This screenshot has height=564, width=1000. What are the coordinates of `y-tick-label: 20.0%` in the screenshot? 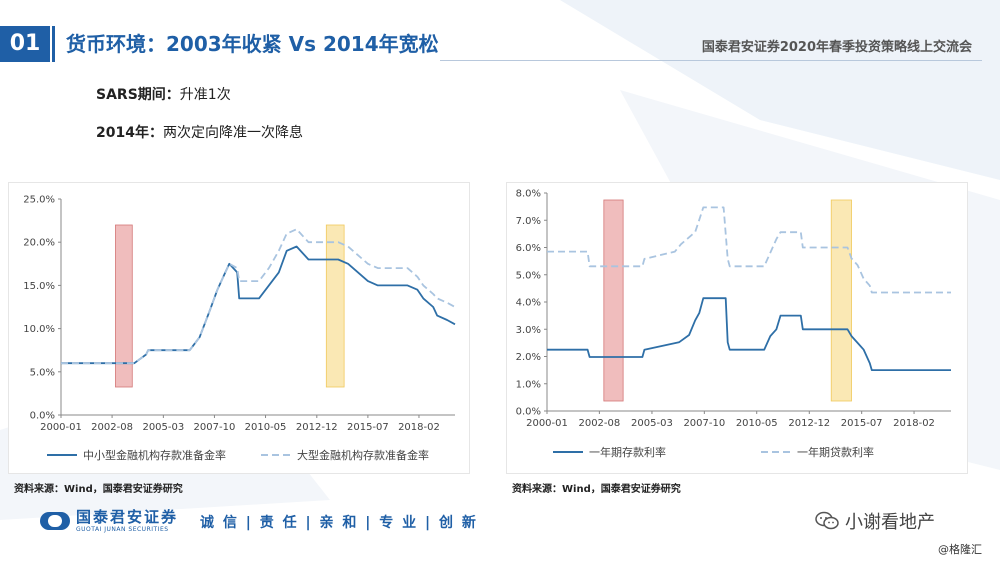 It's located at (39, 243).